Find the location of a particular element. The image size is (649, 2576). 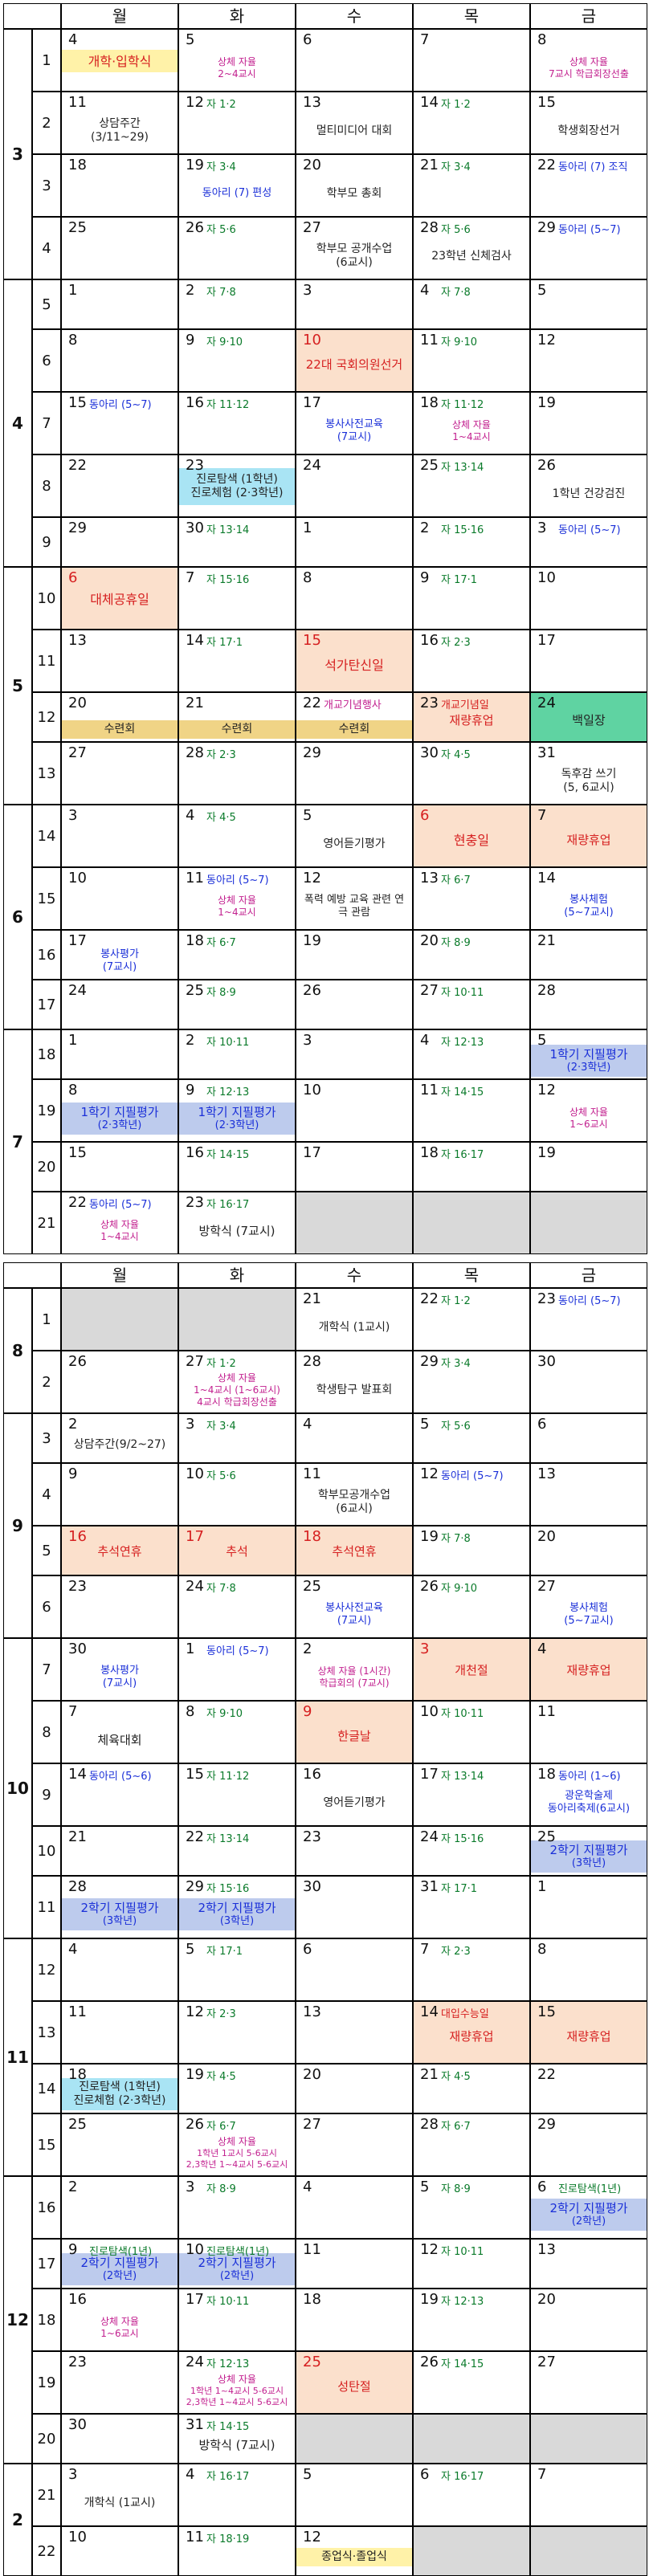

day-cell: 1 is located at coordinates (120, 1054).